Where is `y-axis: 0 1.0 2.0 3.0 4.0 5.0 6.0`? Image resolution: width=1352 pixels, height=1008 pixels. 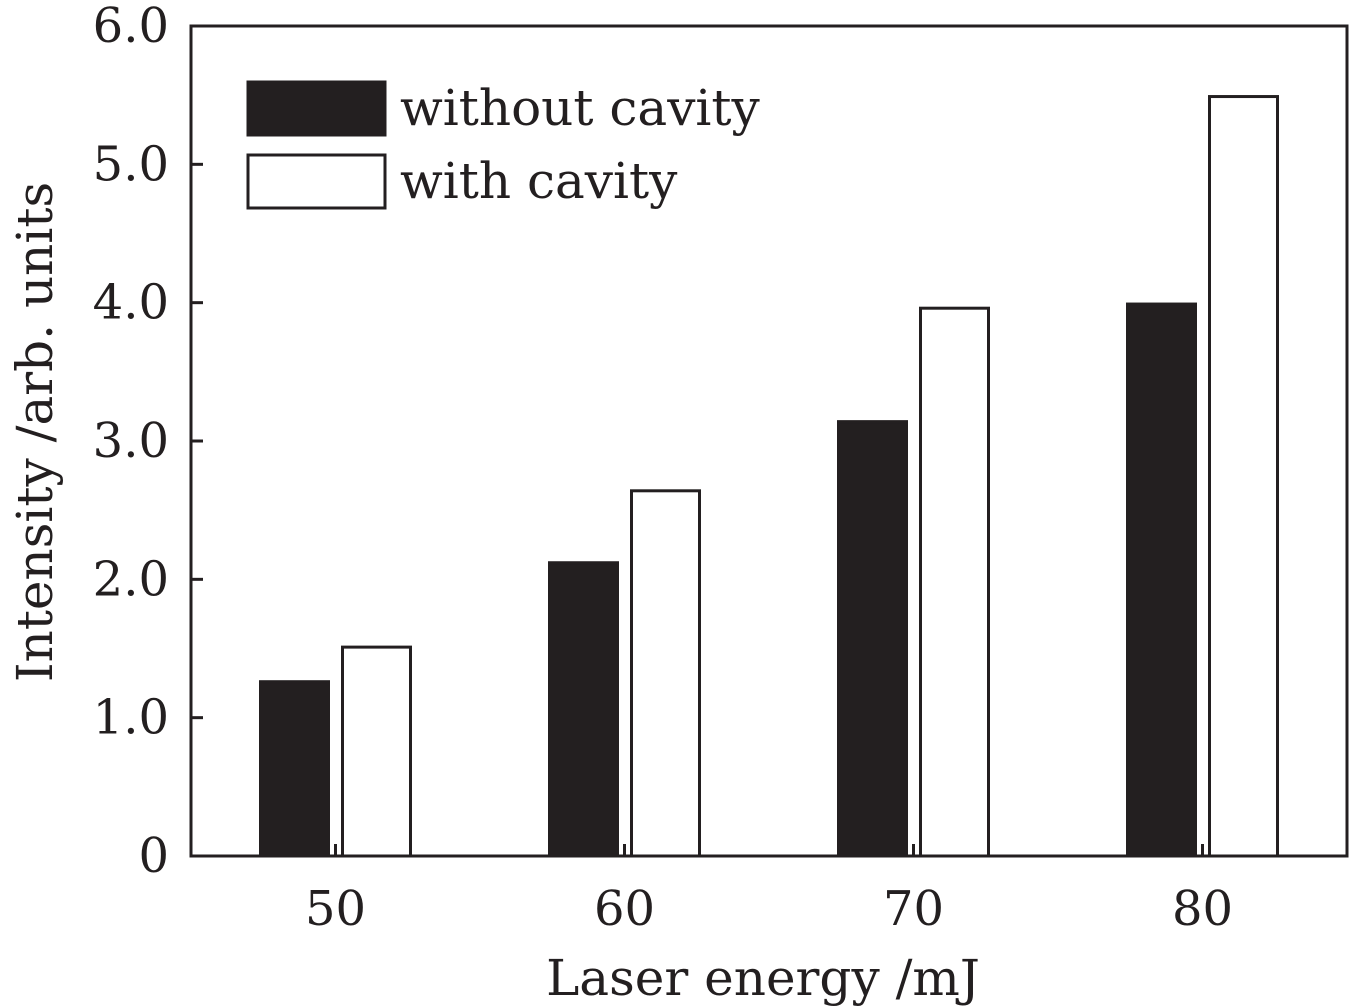
y-axis: 0 1.0 2.0 3.0 4.0 5.0 6.0 is located at coordinates (148, 442).